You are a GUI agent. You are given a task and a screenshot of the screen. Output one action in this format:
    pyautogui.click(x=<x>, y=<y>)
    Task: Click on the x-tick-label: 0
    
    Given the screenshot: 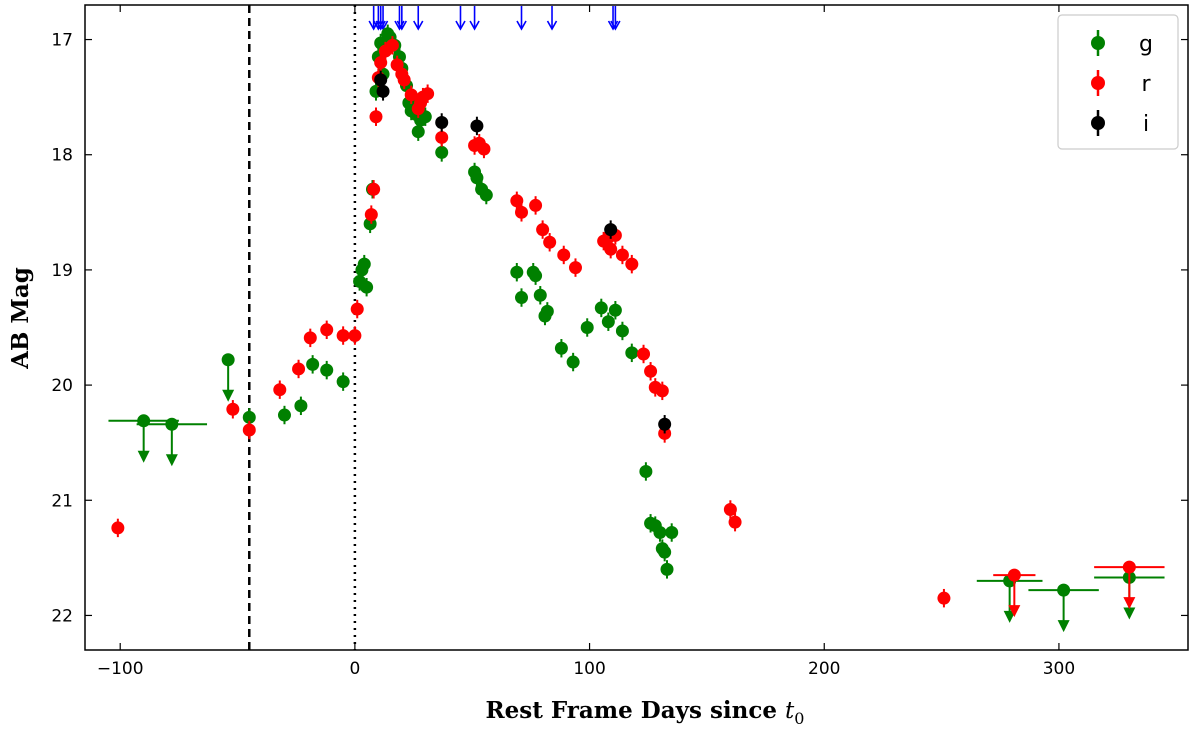 What is the action you would take?
    pyautogui.click(x=354, y=669)
    